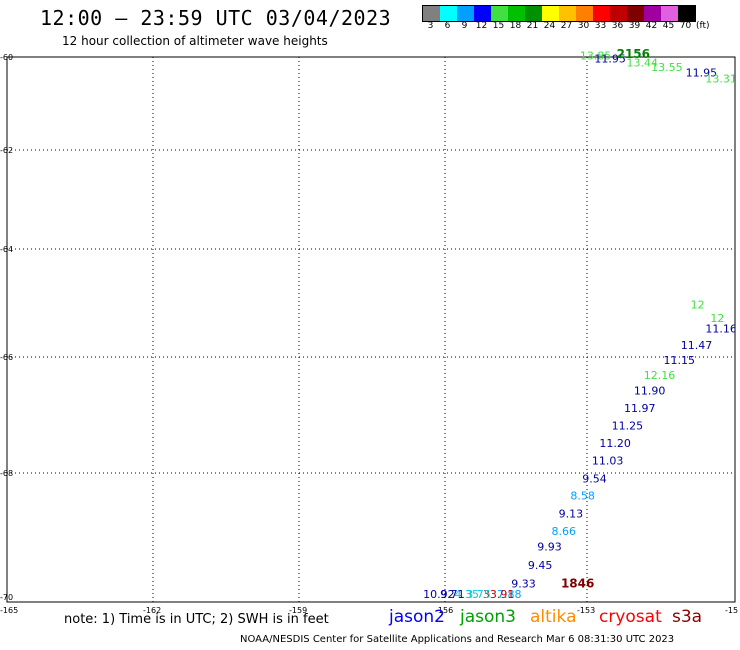  What do you see at coordinates (9, 610) in the screenshot?
I see `lon-label: -165` at bounding box center [9, 610].